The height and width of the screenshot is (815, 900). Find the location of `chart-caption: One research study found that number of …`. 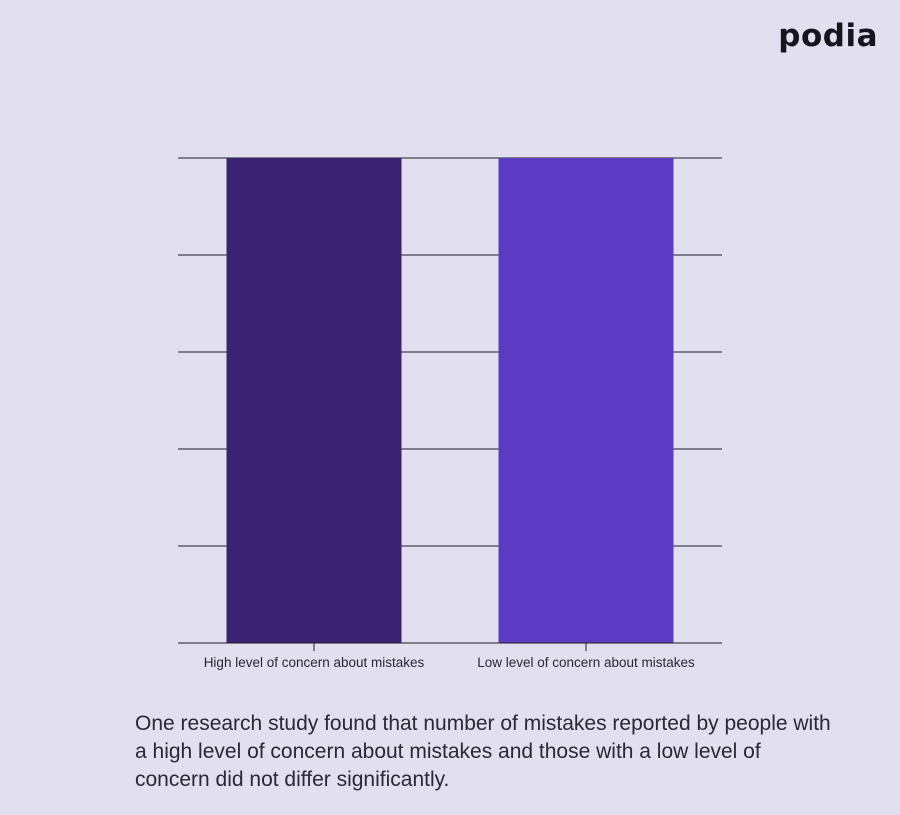

chart-caption: One research study found that number of … is located at coordinates (483, 751).